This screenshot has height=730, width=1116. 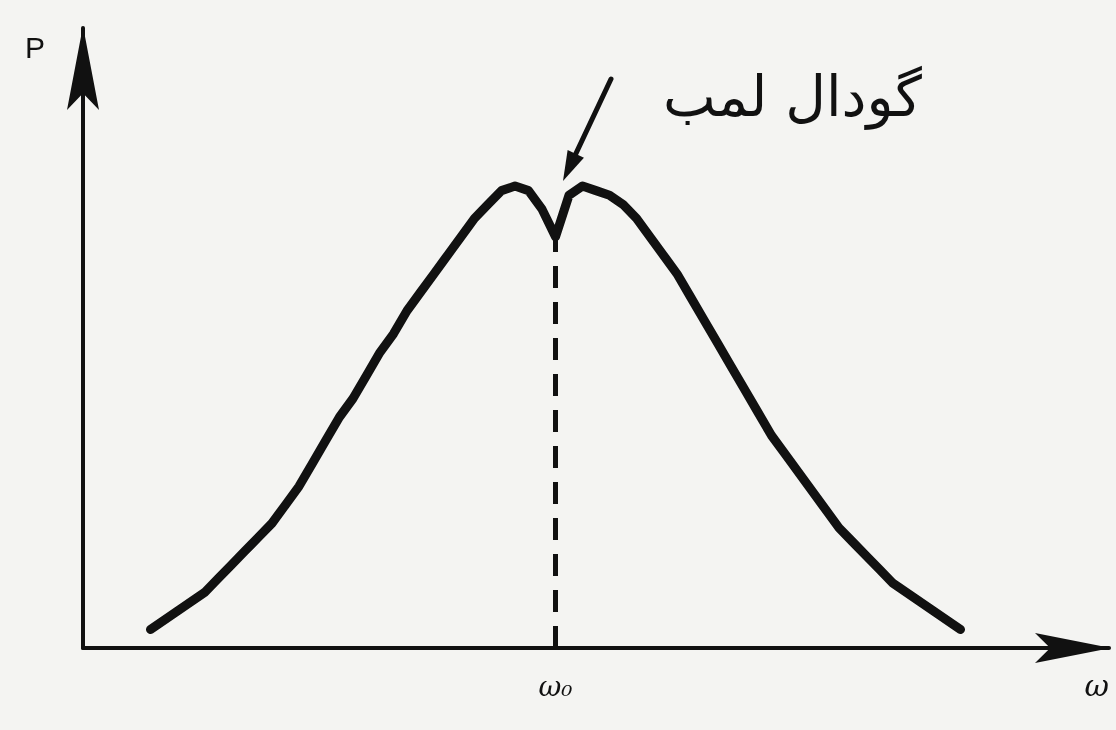 I want to click on x-axis-title: ω, so click(x=1096, y=685).